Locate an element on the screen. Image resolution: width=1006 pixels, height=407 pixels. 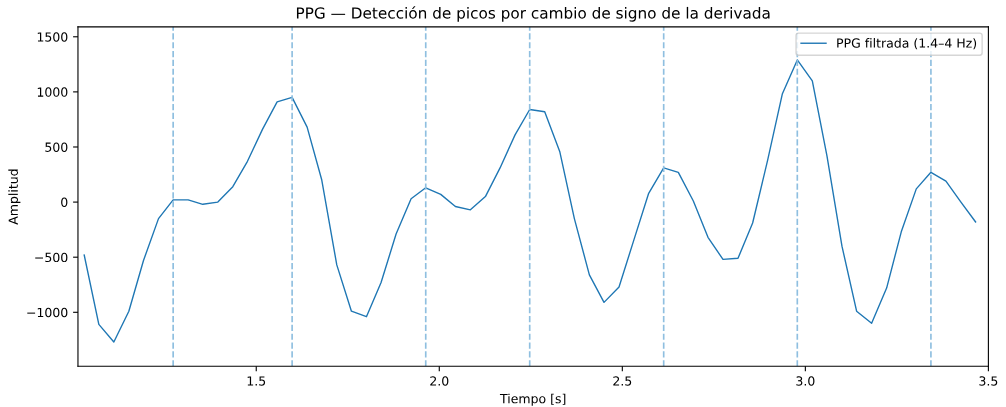
x-tick-label: 3.5 is located at coordinates (988, 381).